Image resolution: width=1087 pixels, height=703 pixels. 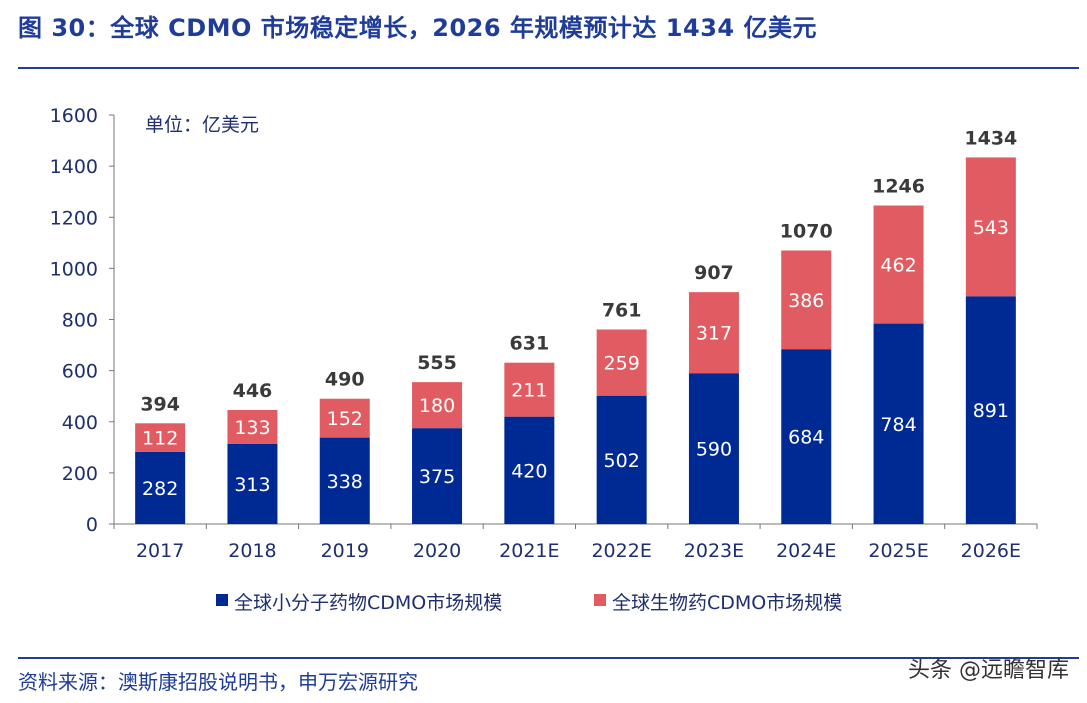 I want to click on value-label-biologics: 133, so click(x=252, y=428).